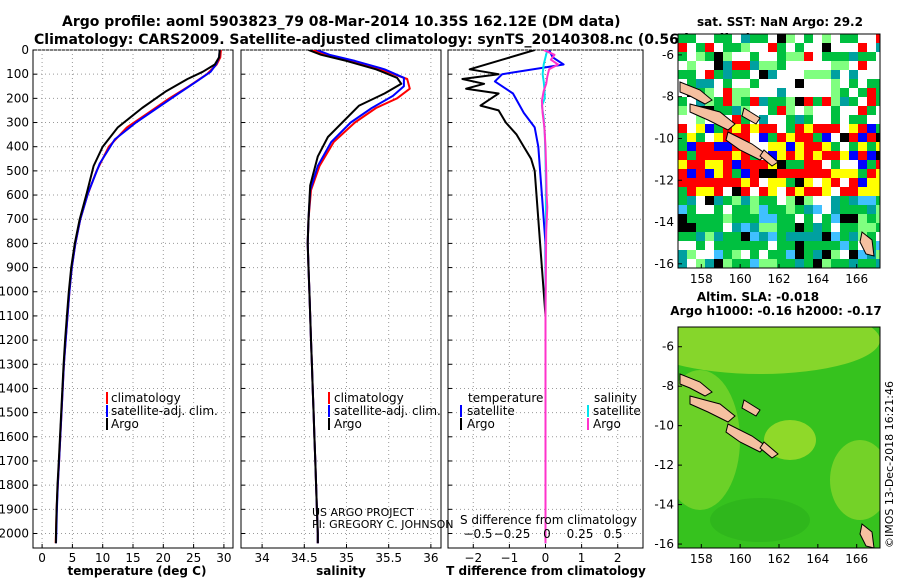 The image size is (900, 584). What do you see at coordinates (17, 147) in the screenshot?
I see `depth-tick-label: 400` at bounding box center [17, 147].